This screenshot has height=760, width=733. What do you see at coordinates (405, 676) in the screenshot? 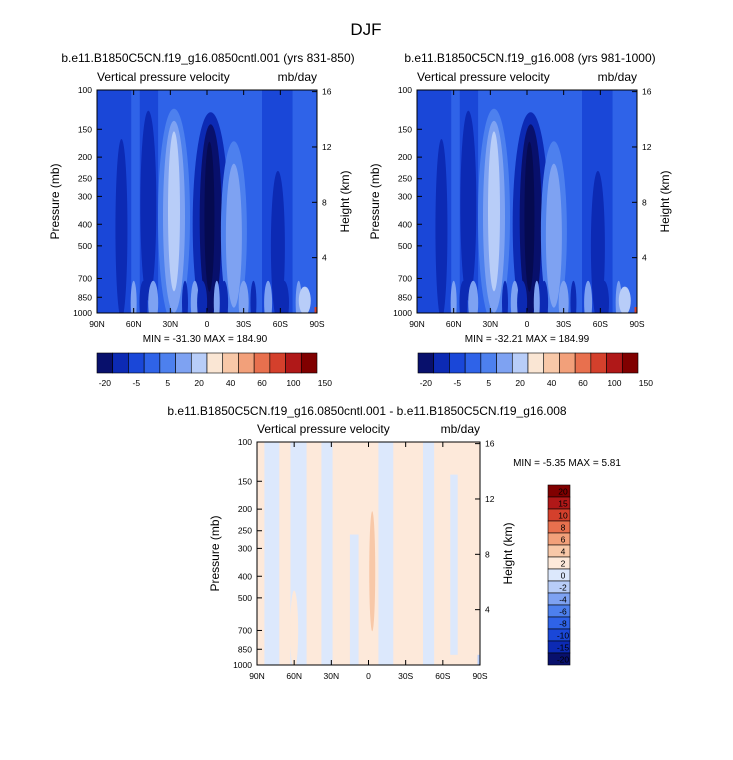
I see `x-tick-label: 30S` at bounding box center [405, 676].